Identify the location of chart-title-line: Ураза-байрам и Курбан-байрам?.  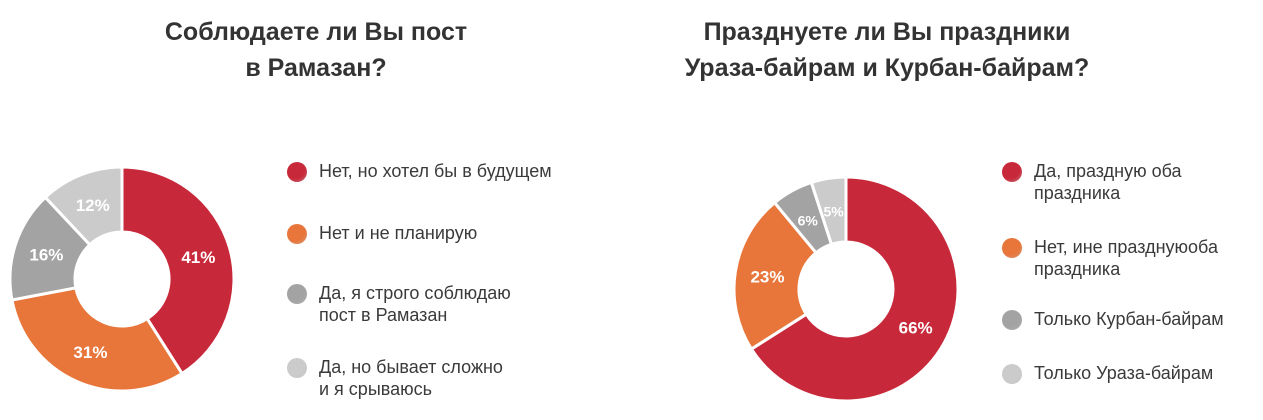
(887, 68).